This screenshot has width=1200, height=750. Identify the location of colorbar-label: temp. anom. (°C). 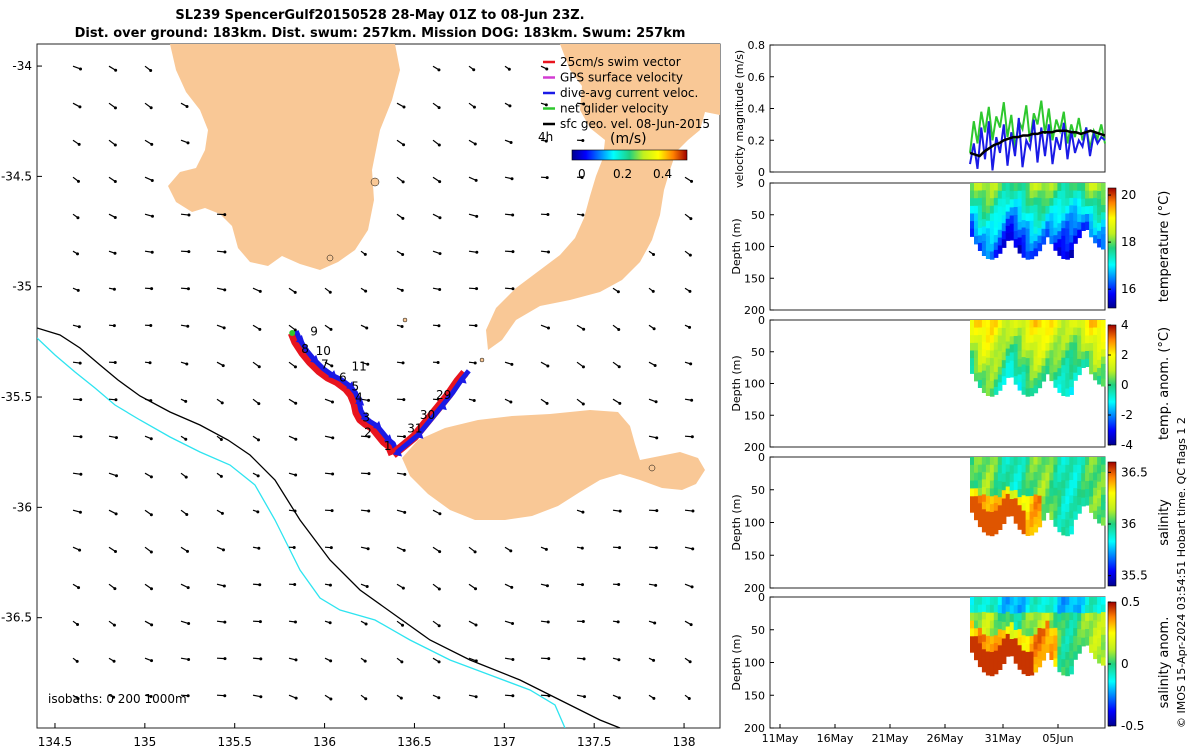
(1164, 383).